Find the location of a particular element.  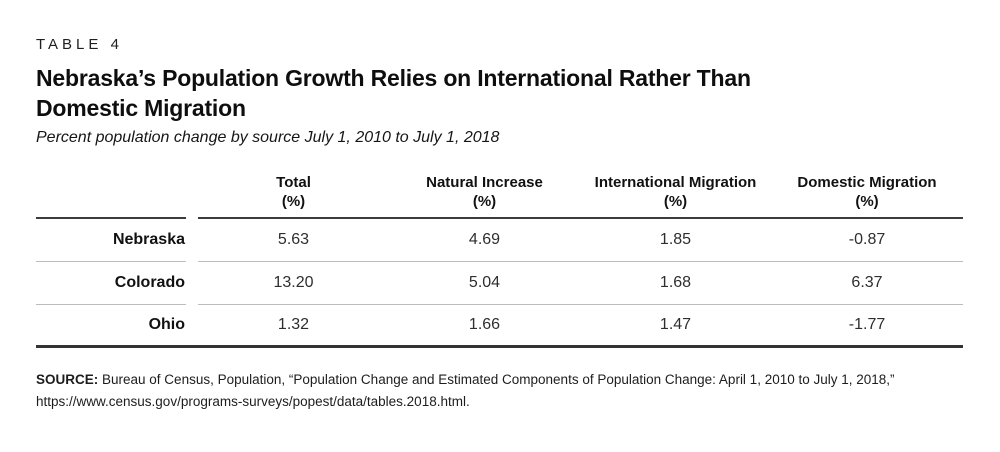

cell-ohio-natural-increase: 1.66 is located at coordinates (484, 326).